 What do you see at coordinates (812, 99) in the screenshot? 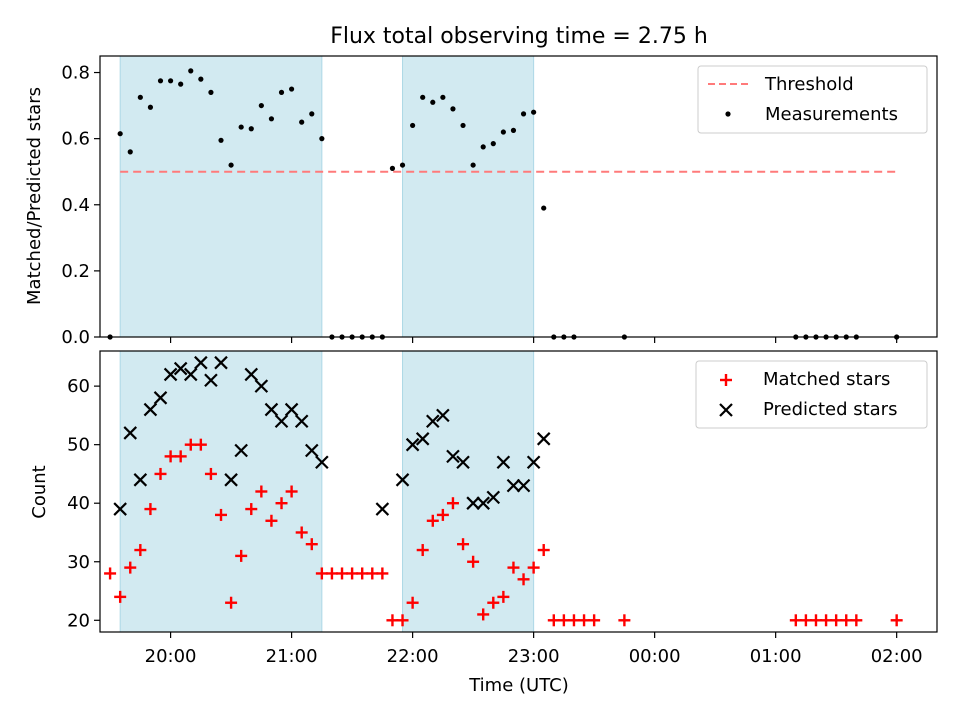
I see `top-legend-box` at bounding box center [812, 99].